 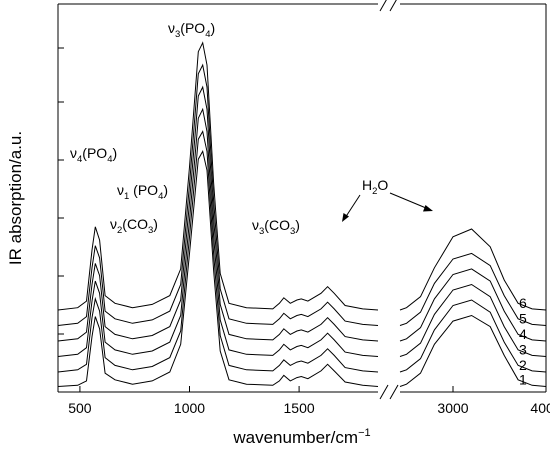 What do you see at coordinates (473, 289) in the screenshot?
I see `spectrum-line-5-right` at bounding box center [473, 289].